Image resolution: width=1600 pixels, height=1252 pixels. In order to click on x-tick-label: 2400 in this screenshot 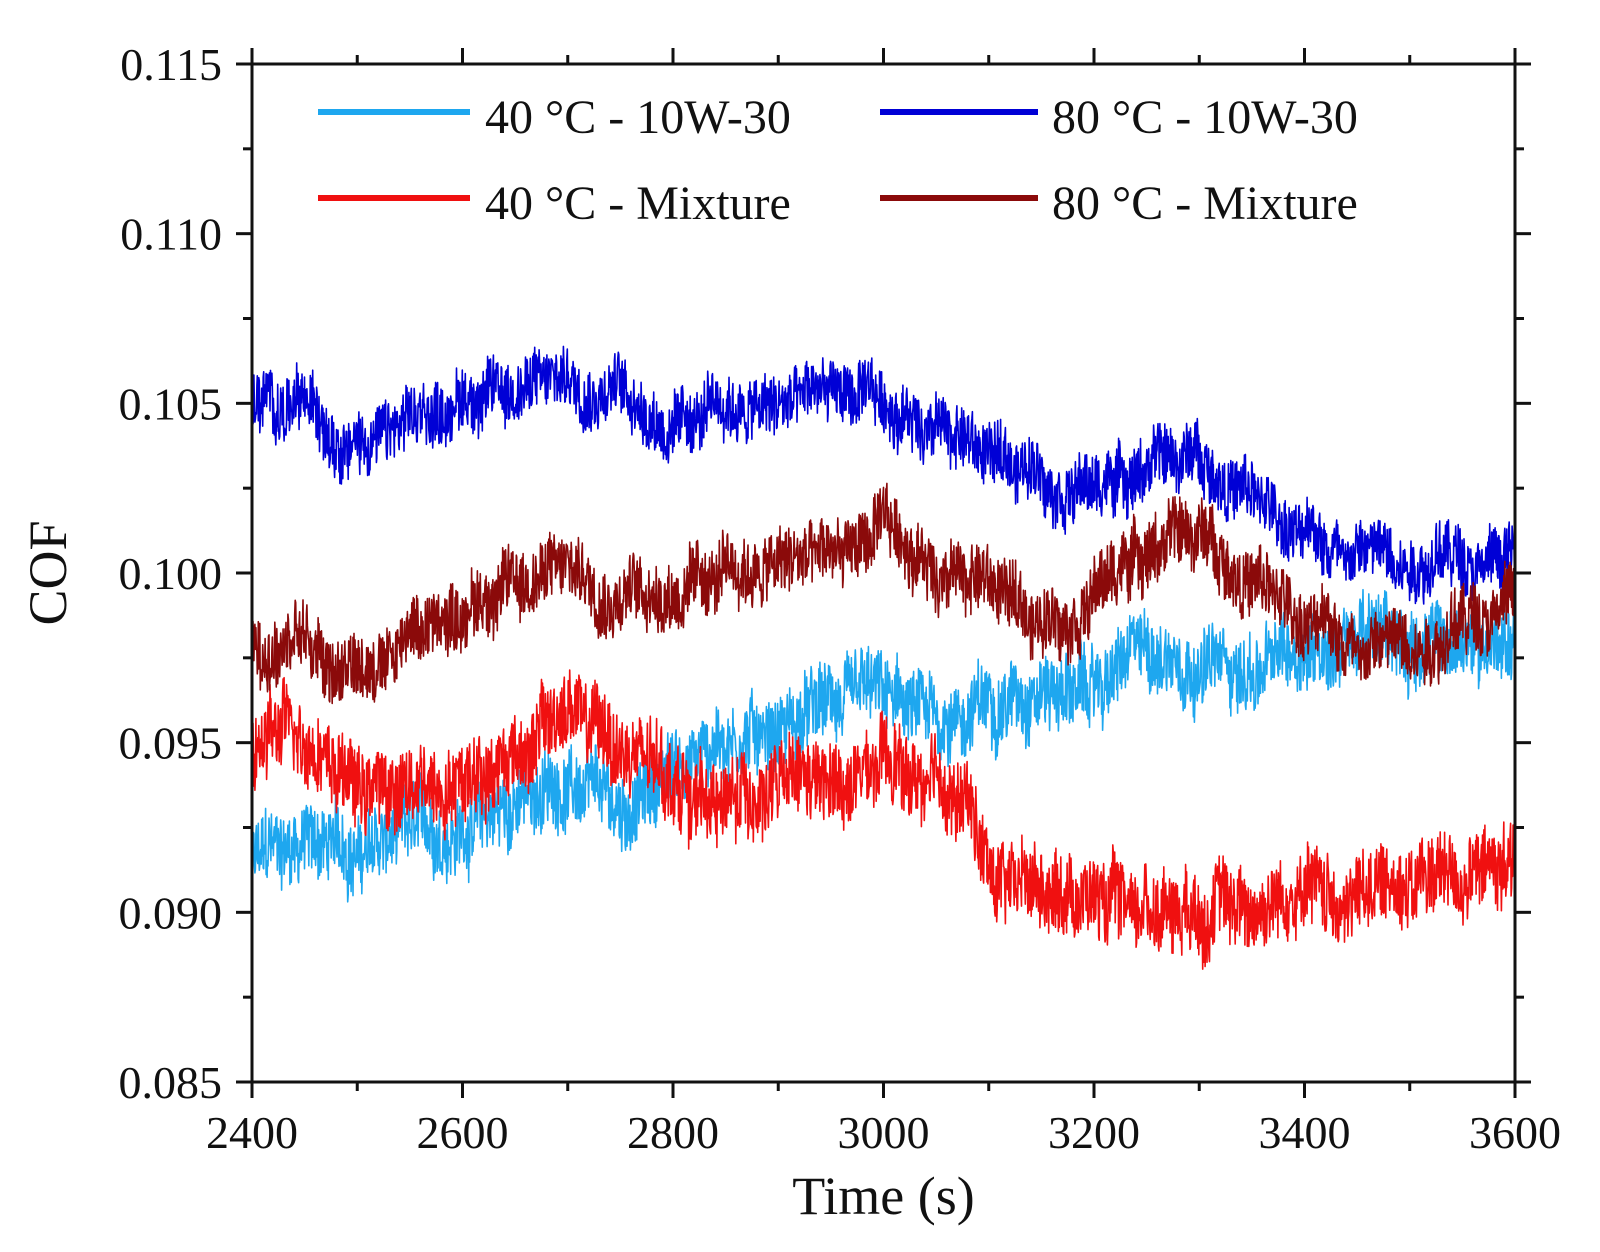, I will do `click(252, 1132)`.